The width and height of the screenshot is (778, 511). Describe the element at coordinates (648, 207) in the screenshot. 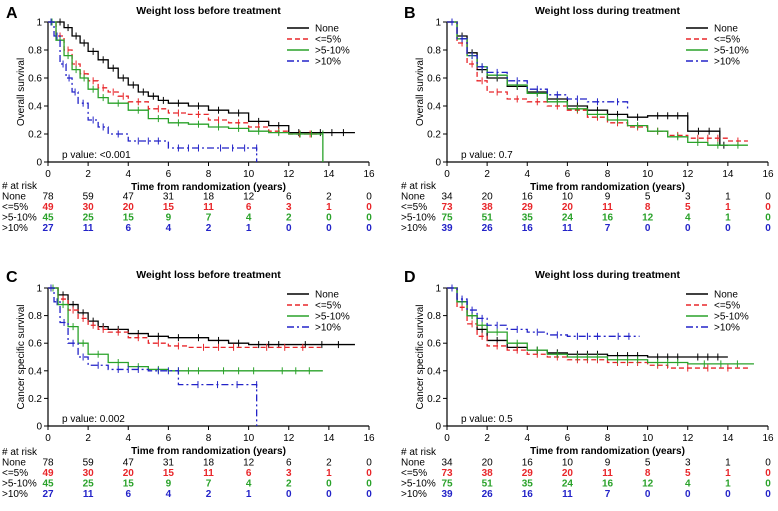

I see `at-risk-count: 8` at that location.